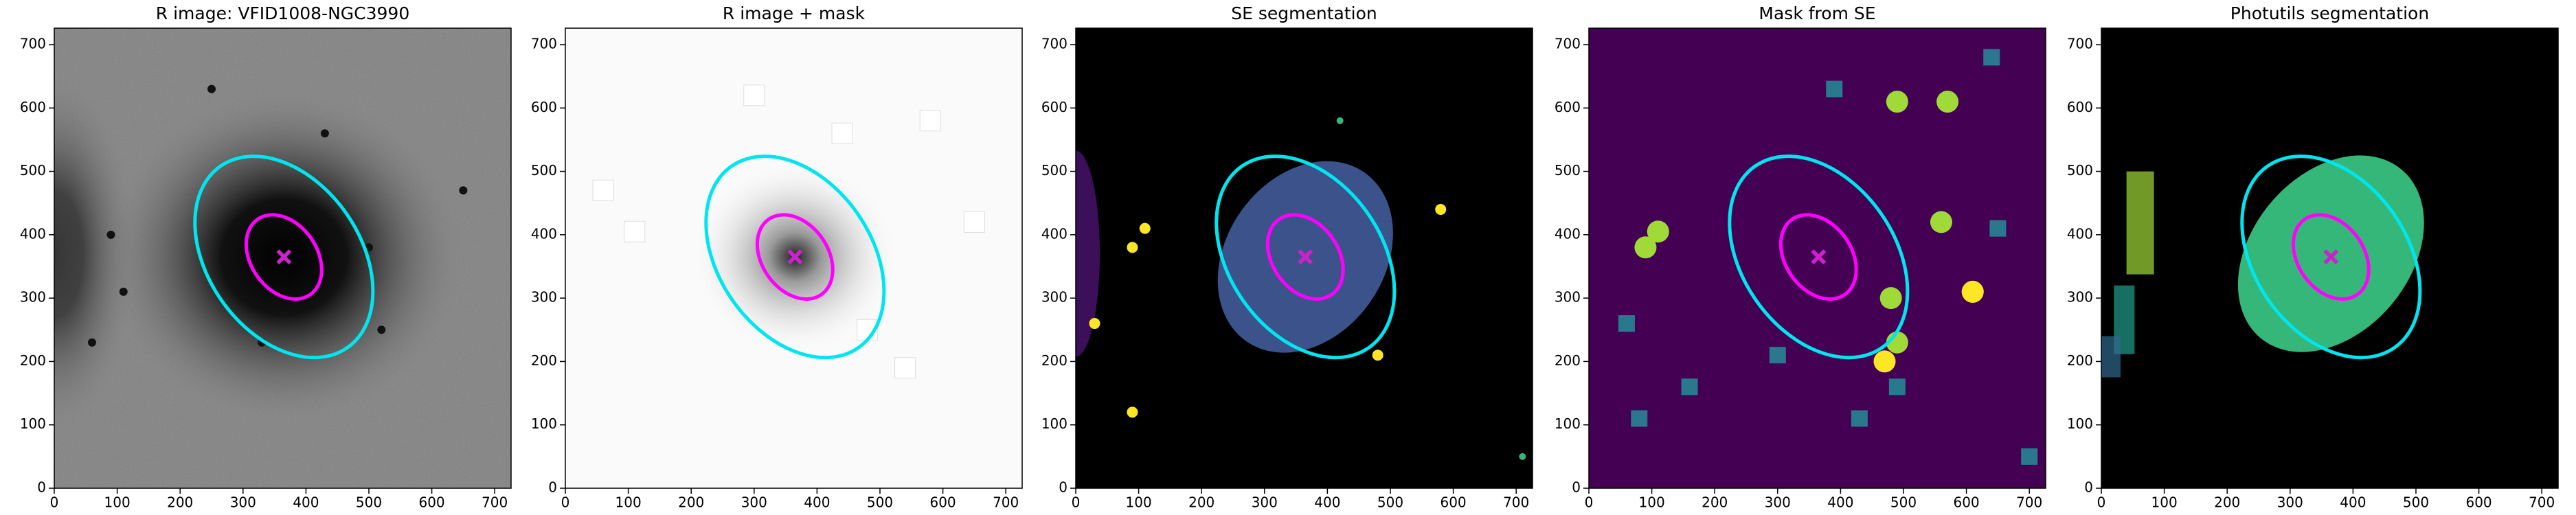  I want to click on halo, so click(95, 254).